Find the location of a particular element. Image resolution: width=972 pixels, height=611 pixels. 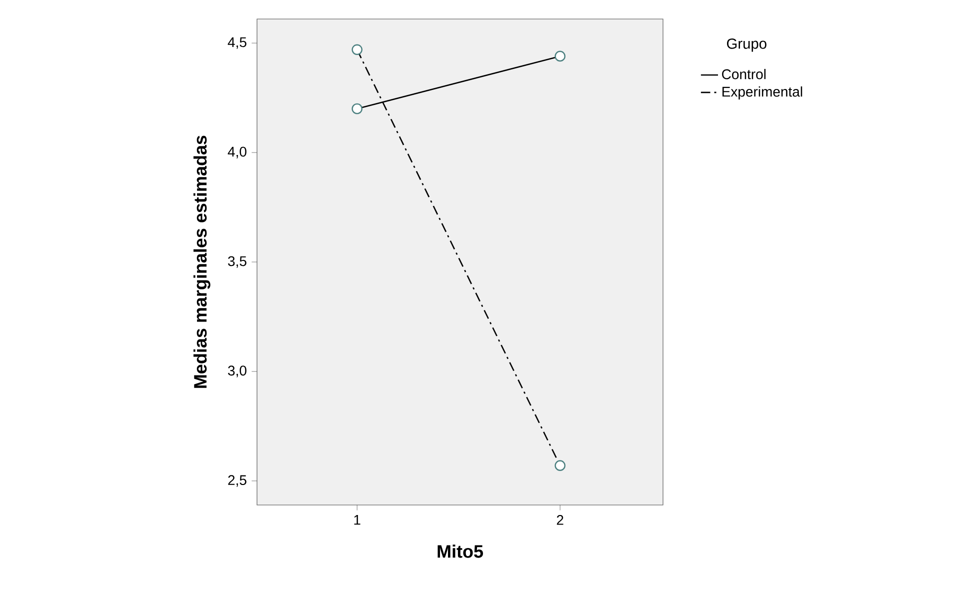

y-axis-title: Medias marginales estimadas is located at coordinates (201, 262).